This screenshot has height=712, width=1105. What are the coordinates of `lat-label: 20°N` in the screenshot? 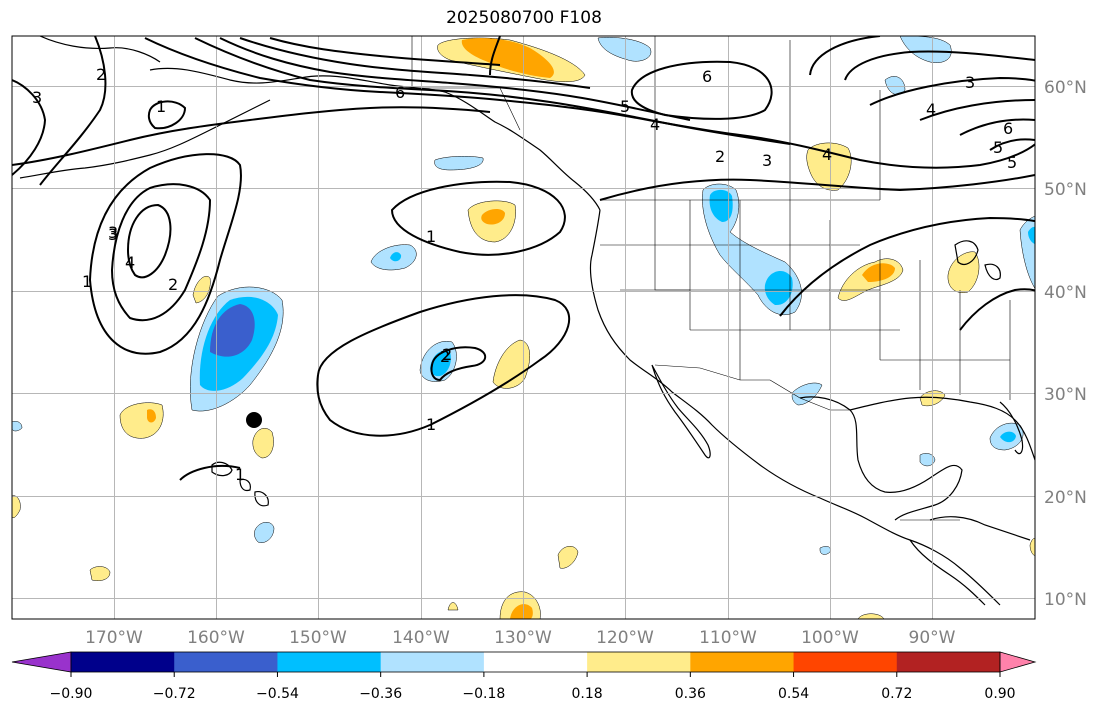 It's located at (1065, 498).